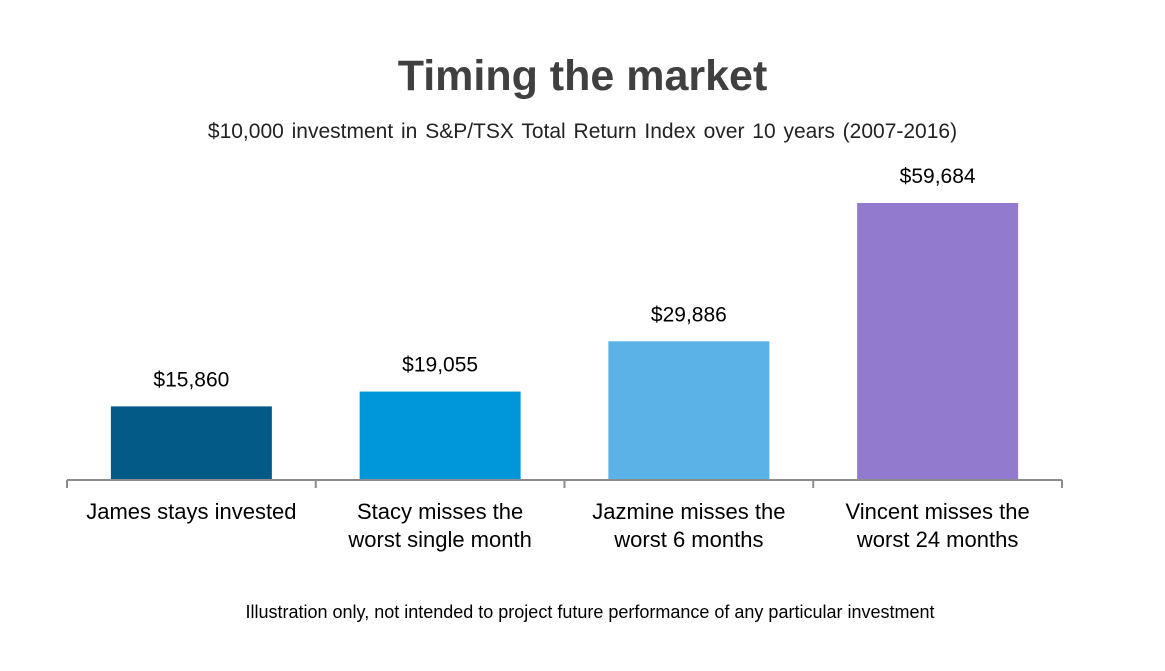 This screenshot has width=1165, height=671. What do you see at coordinates (937, 539) in the screenshot?
I see `x-tick-label: worst 24 months` at bounding box center [937, 539].